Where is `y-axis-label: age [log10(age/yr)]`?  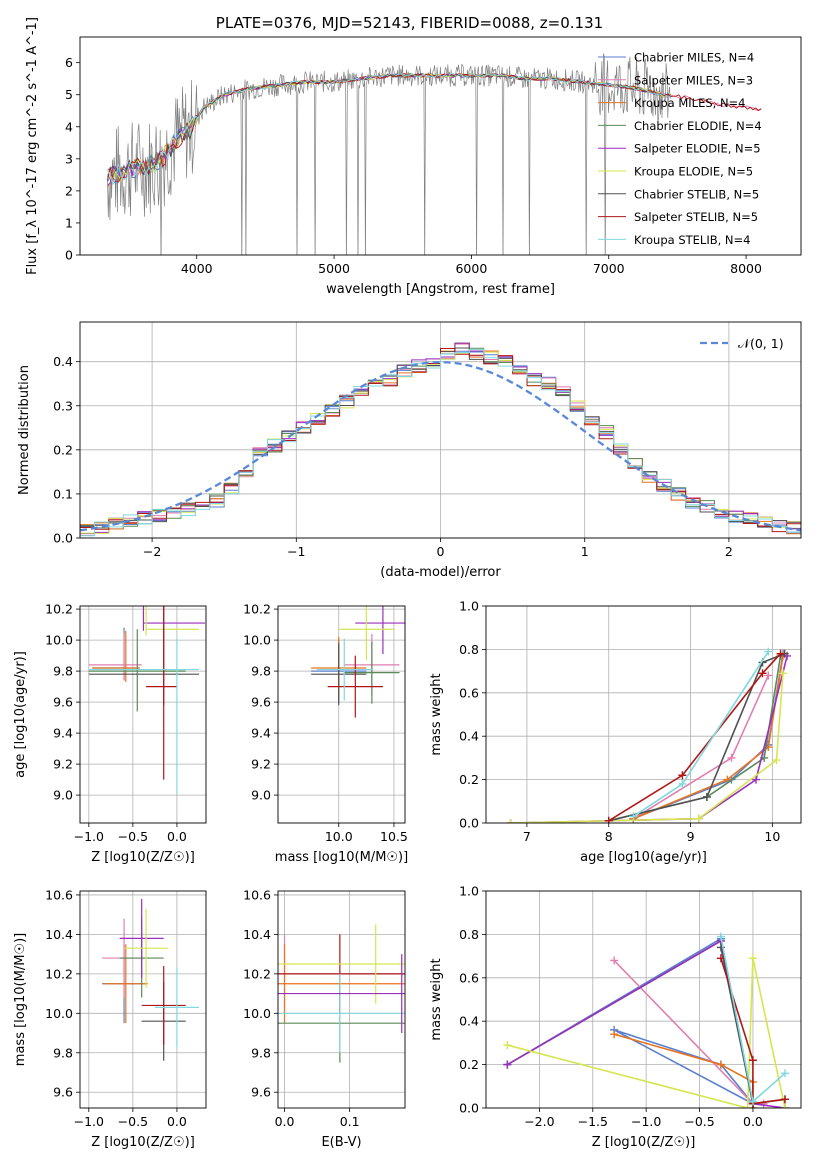
y-axis-label: age [log10(age/yr)] is located at coordinates (20, 714).